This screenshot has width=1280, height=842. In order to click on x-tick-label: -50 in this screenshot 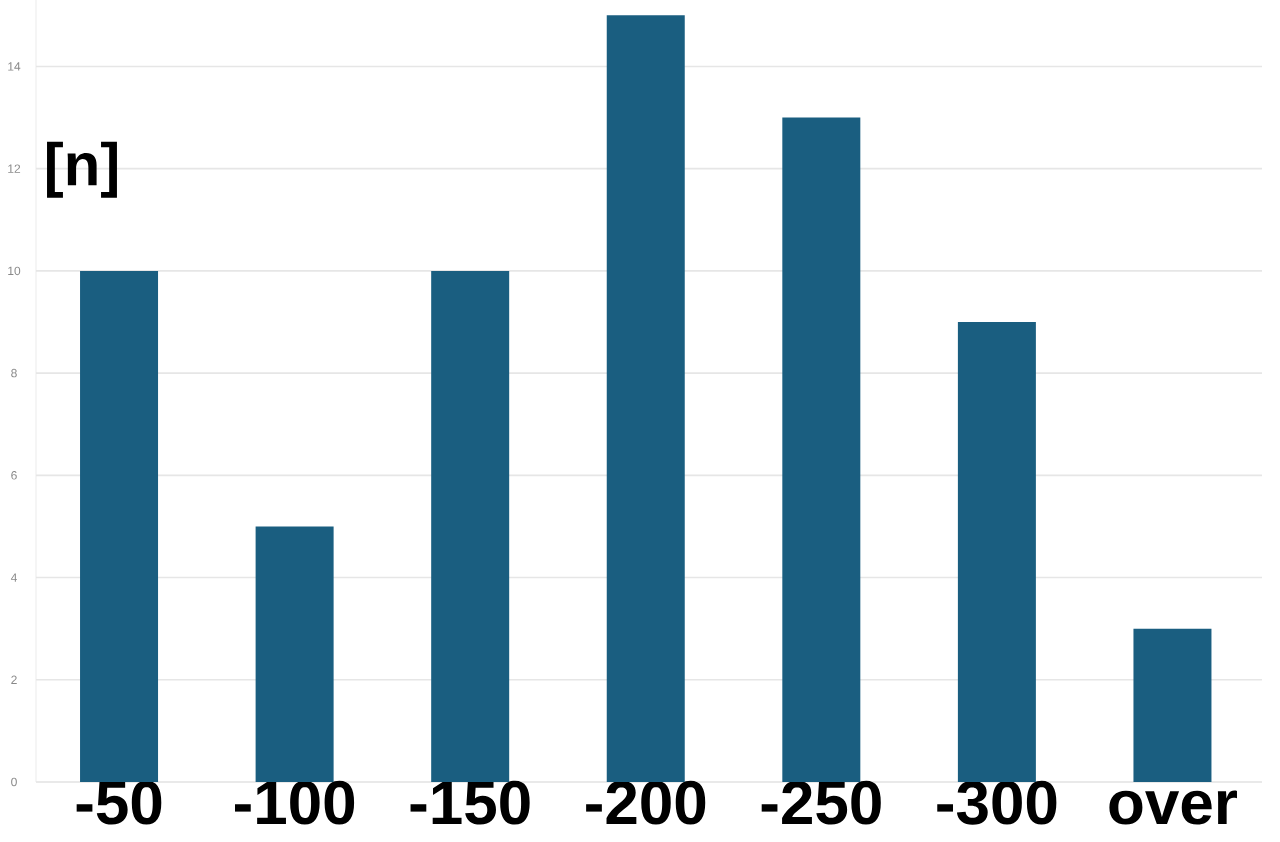, I will do `click(119, 802)`.